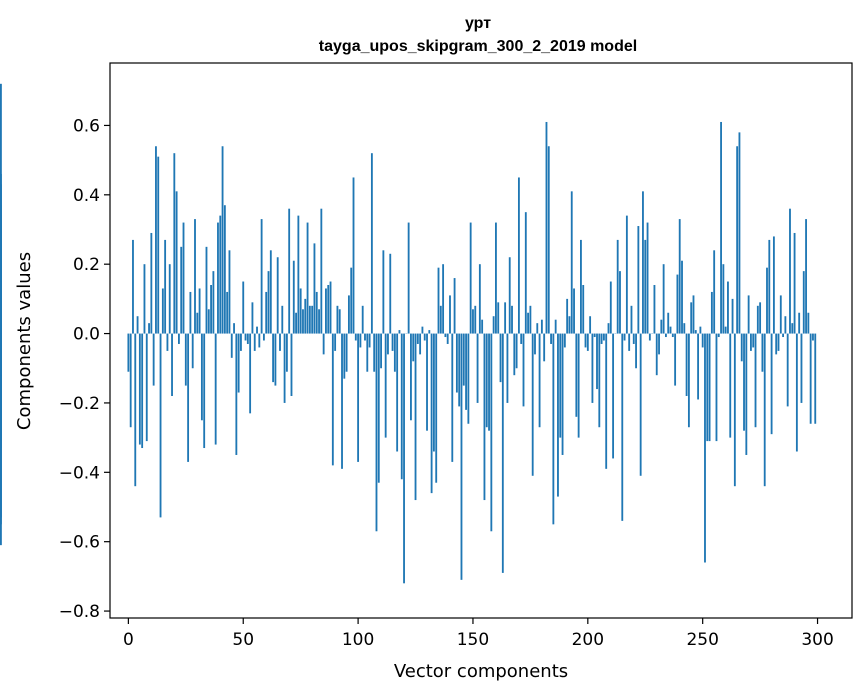 The image size is (867, 696). Describe the element at coordinates (79, 612) in the screenshot. I see `y-tick-label: −0.8` at that location.